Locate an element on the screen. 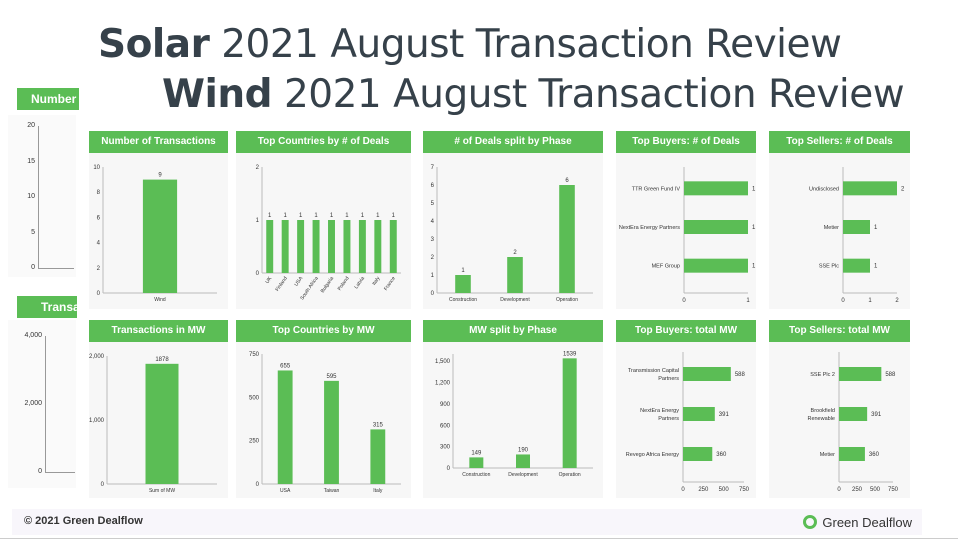  top-sellers-mw-category-label: Brookfield Renewable is located at coordinates (821, 415).